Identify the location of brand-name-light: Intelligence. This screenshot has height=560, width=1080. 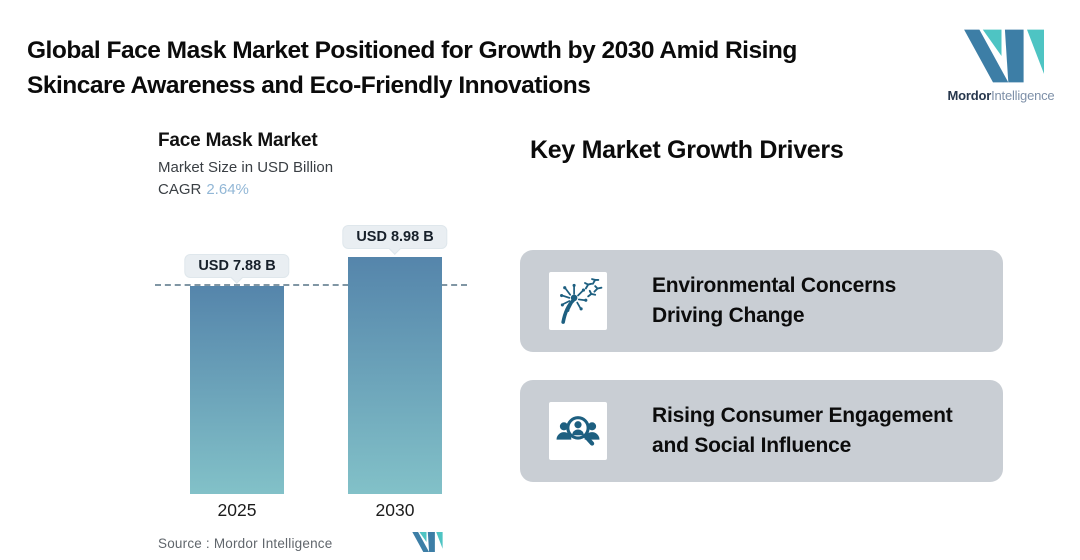
(1023, 95).